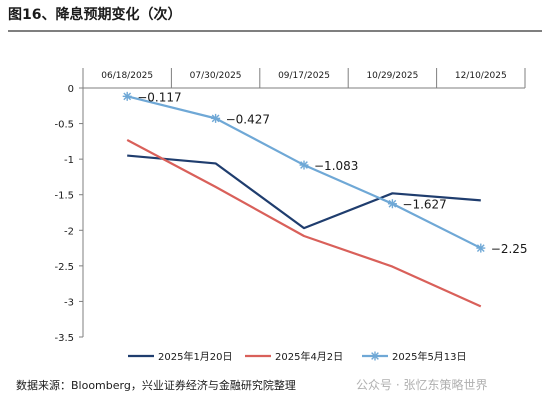 This screenshot has width=550, height=405. Describe the element at coordinates (69, 231) in the screenshot. I see `y-tick-label: -2` at that location.